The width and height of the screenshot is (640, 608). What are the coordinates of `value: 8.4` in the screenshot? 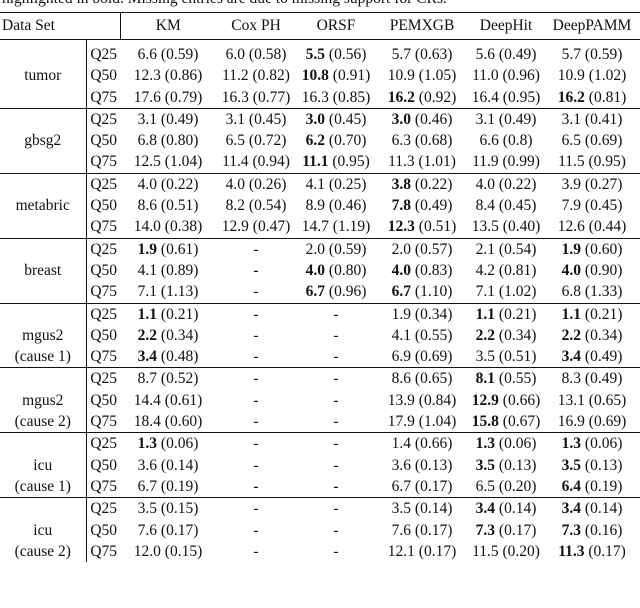 It's located at (485, 206).